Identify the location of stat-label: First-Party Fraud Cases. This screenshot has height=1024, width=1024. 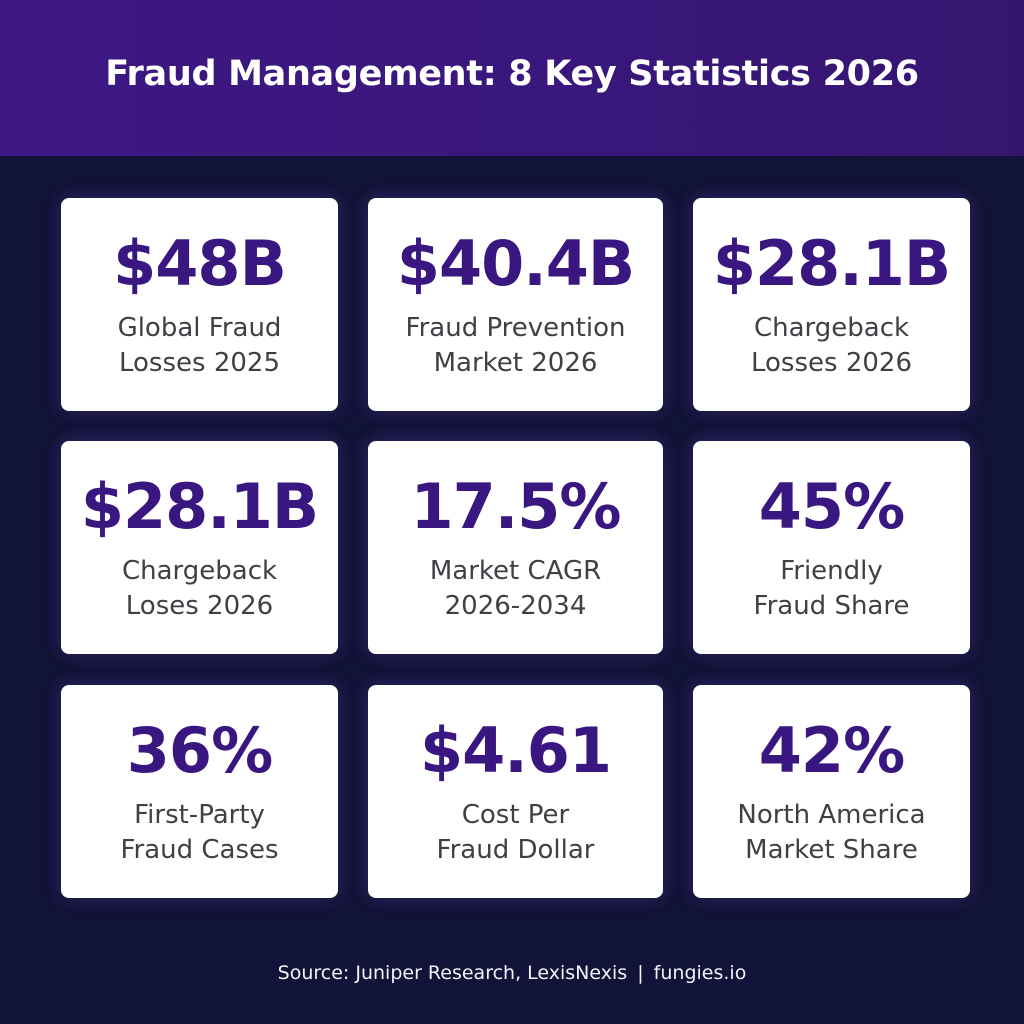
(199, 833).